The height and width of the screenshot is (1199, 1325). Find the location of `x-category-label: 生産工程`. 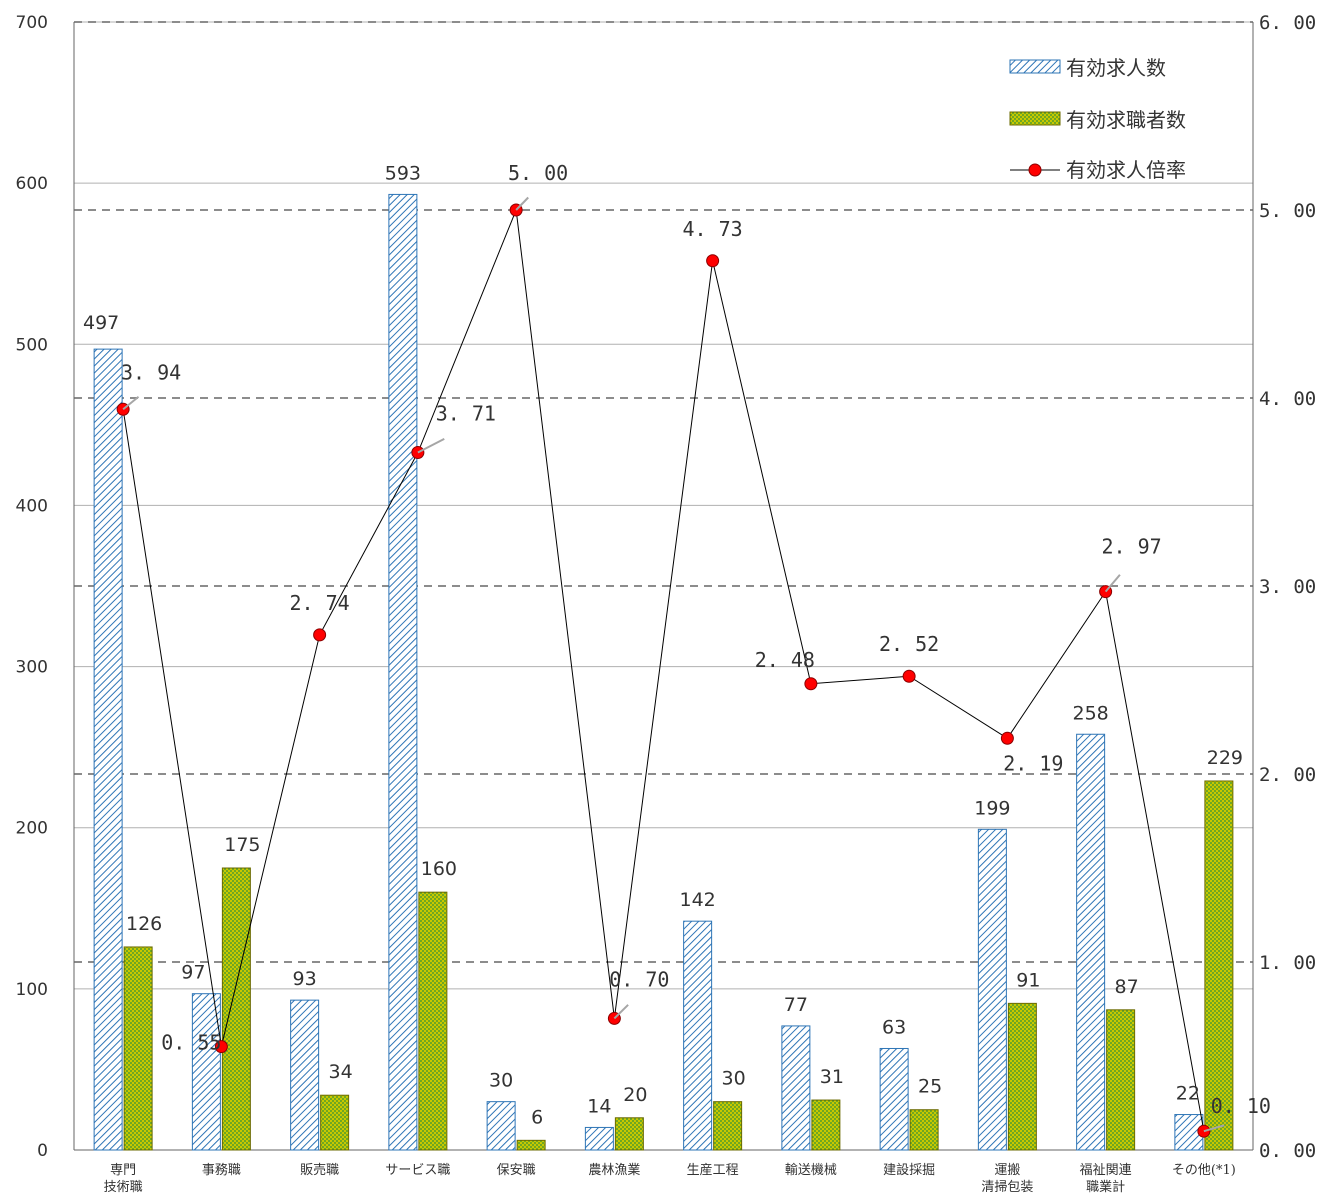

x-category-label: 生産工程 is located at coordinates (713, 1170).